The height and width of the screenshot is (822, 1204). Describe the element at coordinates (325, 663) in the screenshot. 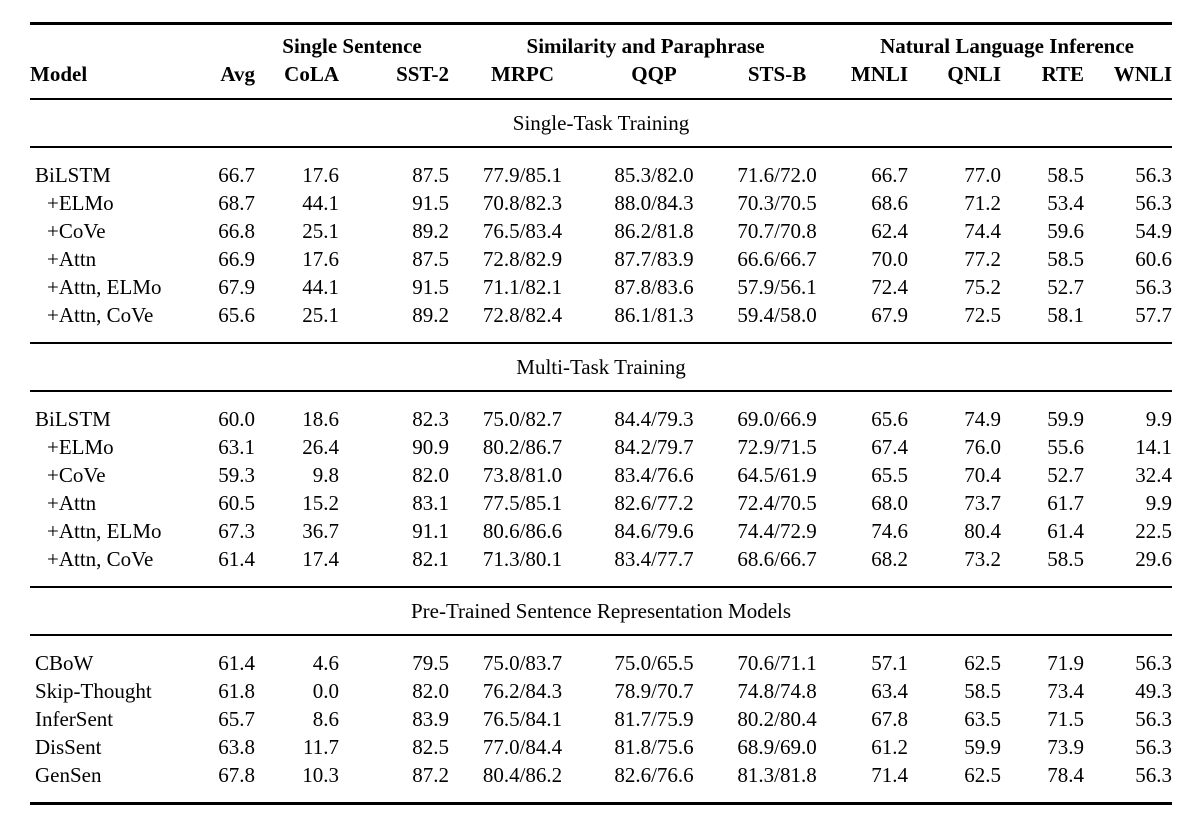

I see `metric-value: 4.6` at that location.